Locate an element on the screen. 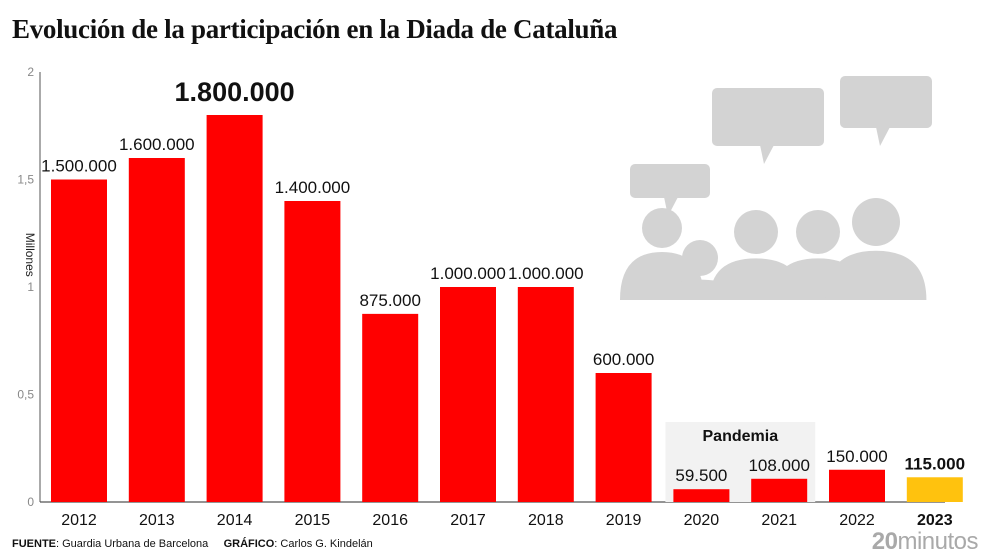  x-tick-label-2012: 2012 is located at coordinates (79, 520).